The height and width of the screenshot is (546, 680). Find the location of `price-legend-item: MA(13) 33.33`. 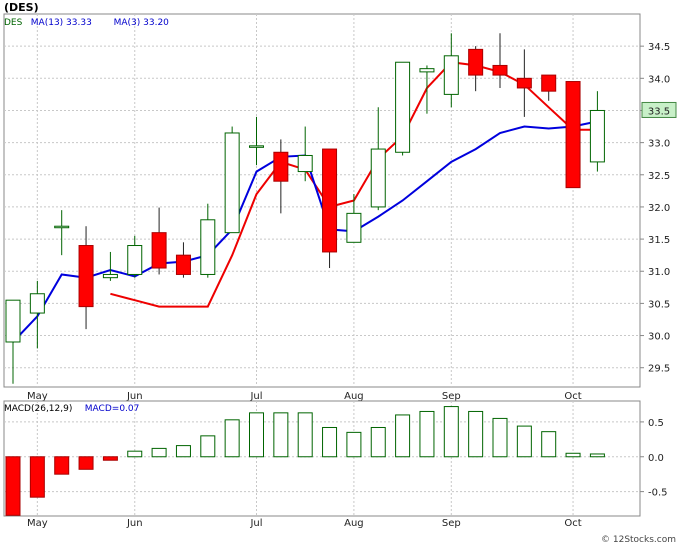

price-legend-item: MA(13) 33.33 is located at coordinates (61, 23).